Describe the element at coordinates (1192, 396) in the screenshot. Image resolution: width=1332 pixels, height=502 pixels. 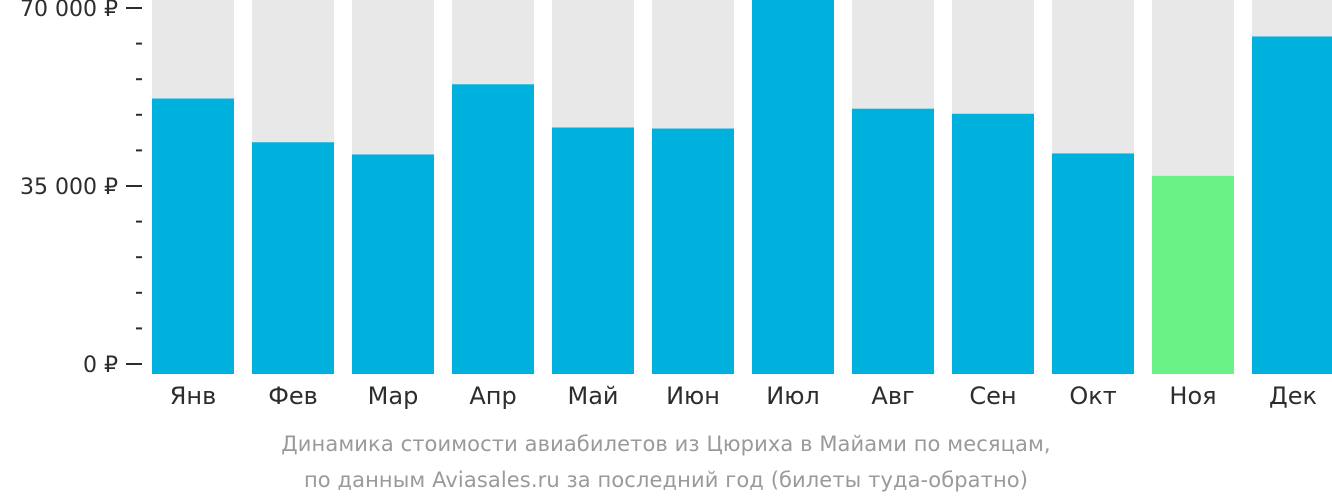
I see `x-tick-label-month-10: Ноя` at that location.